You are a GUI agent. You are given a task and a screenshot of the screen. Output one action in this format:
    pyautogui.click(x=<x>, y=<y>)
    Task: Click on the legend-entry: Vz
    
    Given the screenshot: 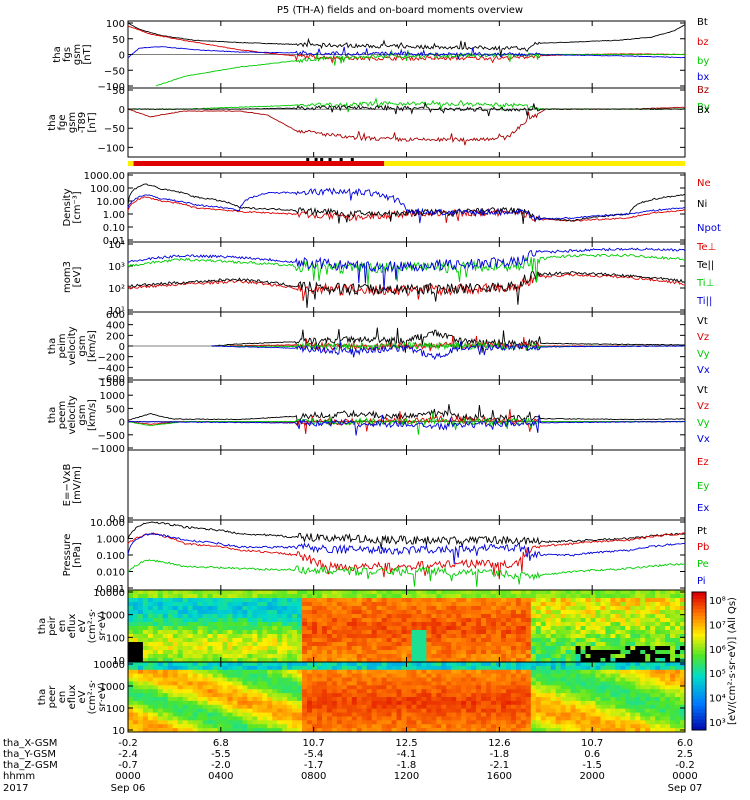 What is the action you would take?
    pyautogui.click(x=703, y=406)
    